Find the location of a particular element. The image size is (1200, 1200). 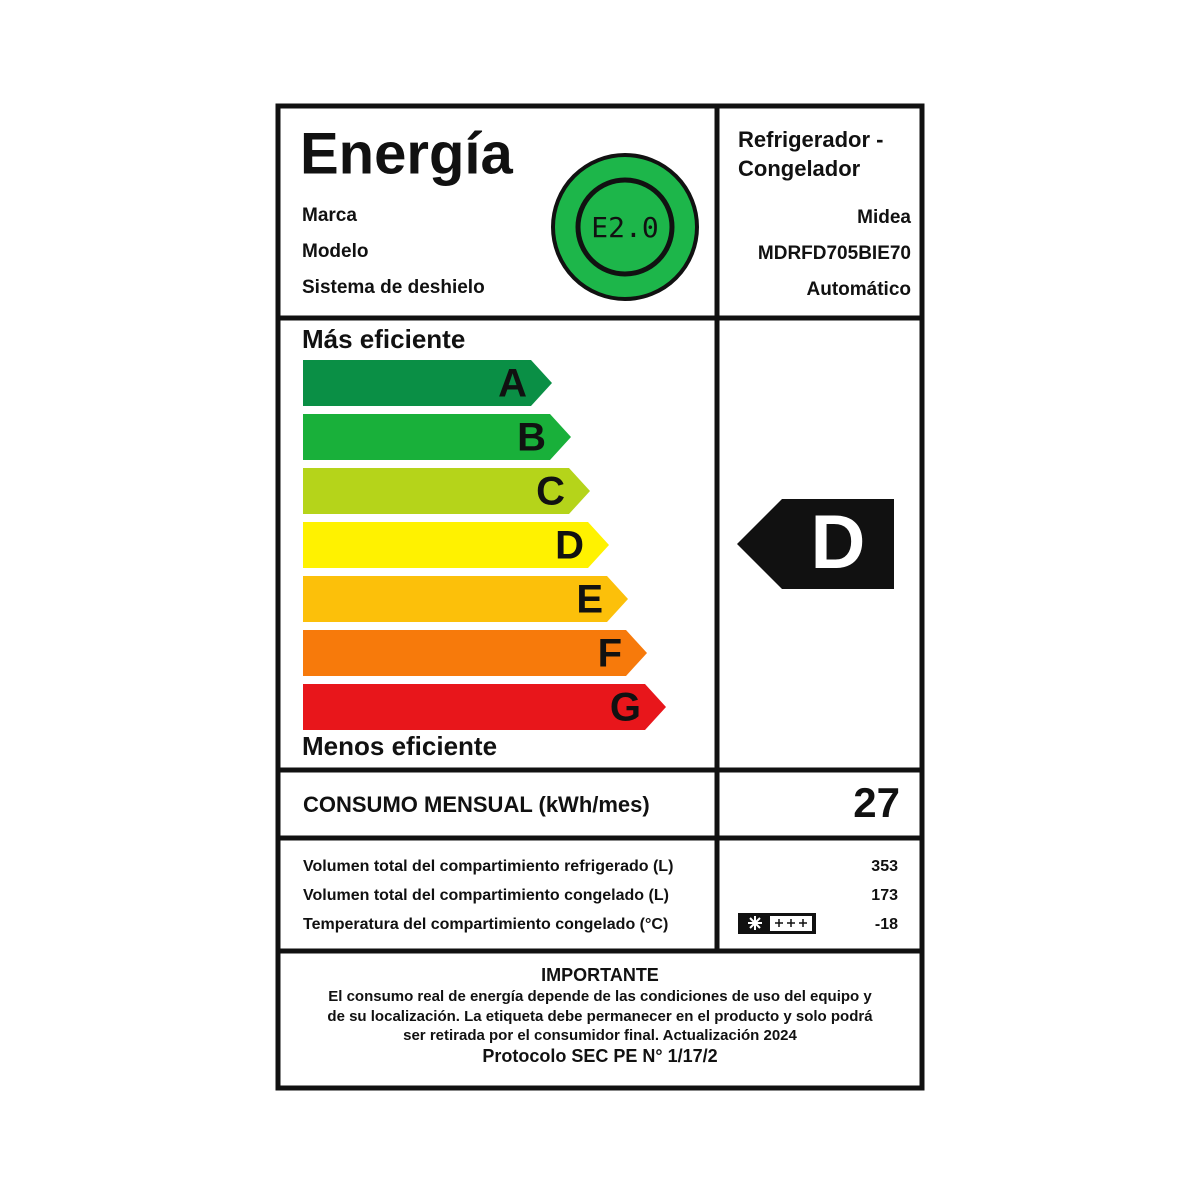

badge is located at coordinates (625, 227).